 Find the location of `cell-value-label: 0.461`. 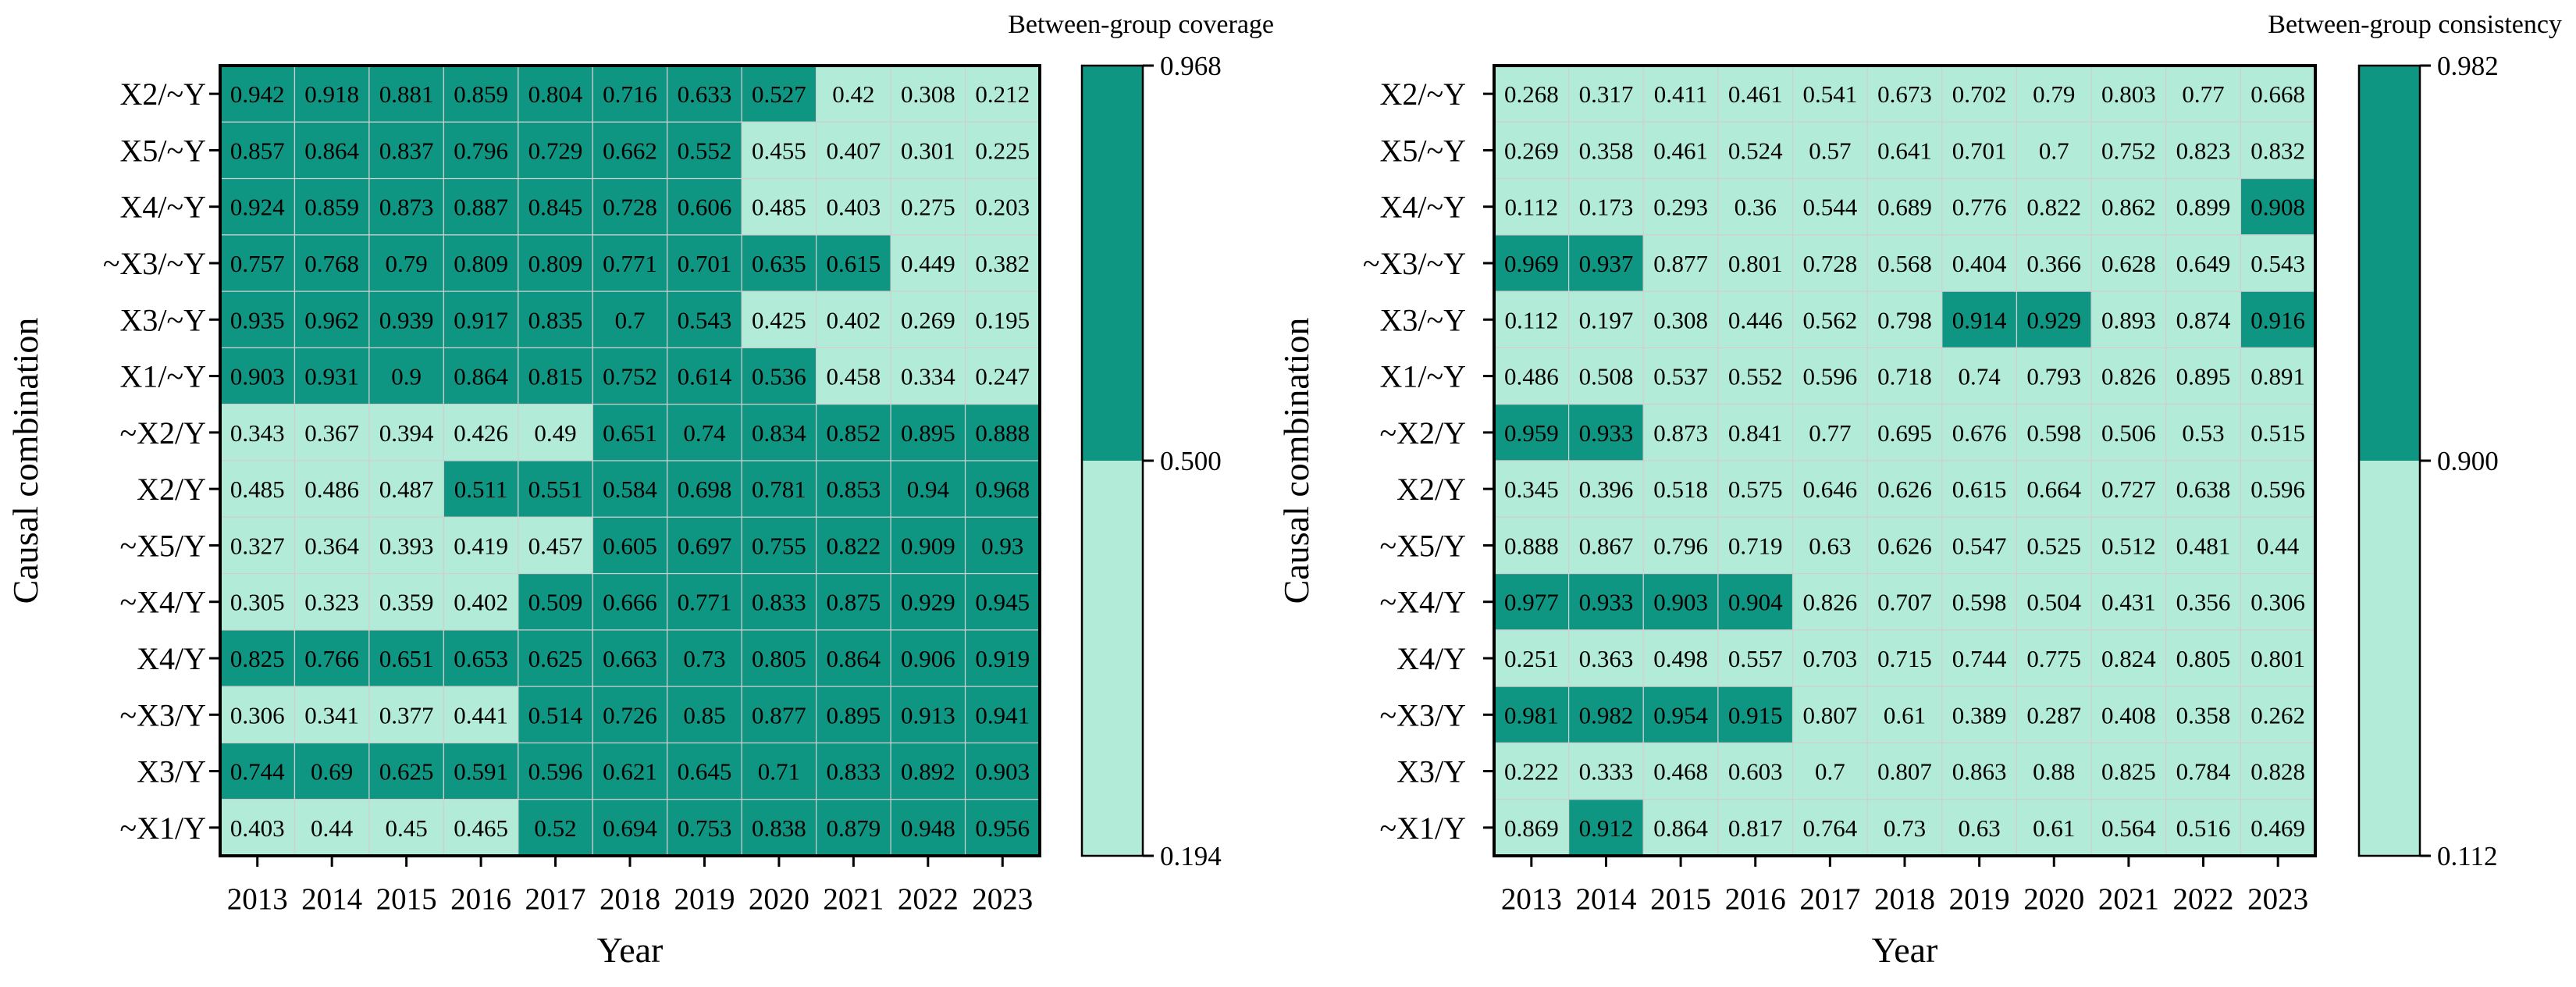

cell-value-label: 0.461 is located at coordinates (1680, 151).